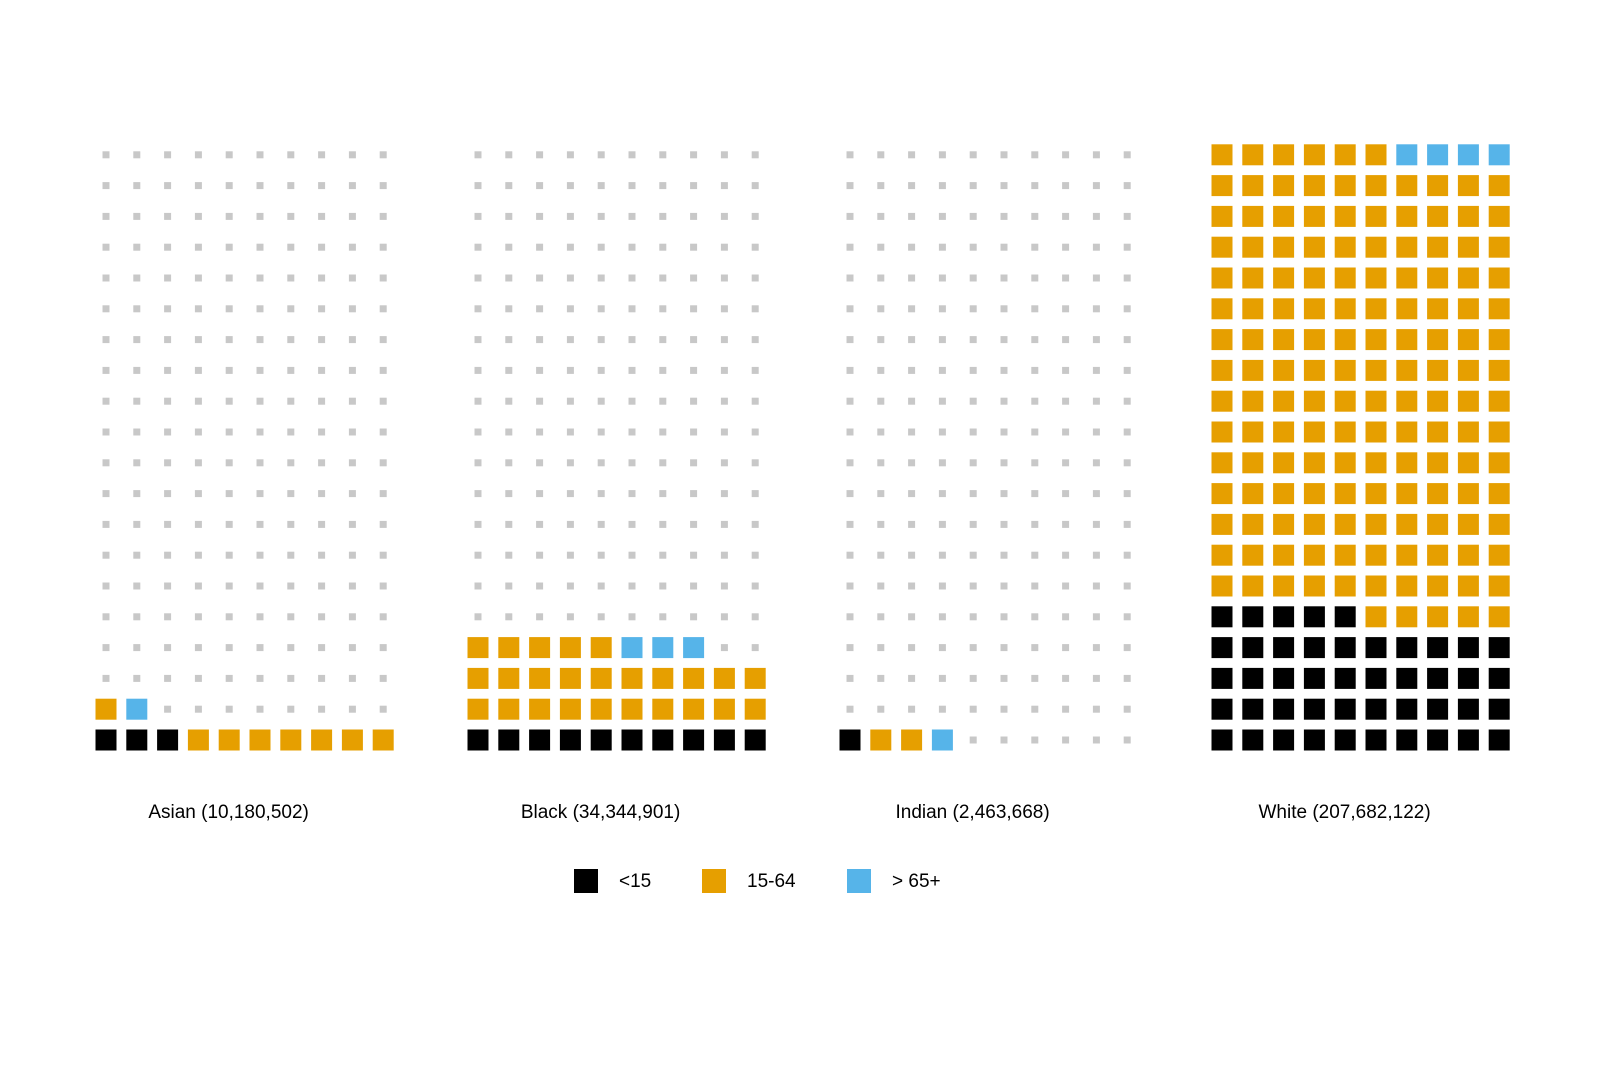 The width and height of the screenshot is (1600, 1066). What do you see at coordinates (586, 881) in the screenshot?
I see `legend-swatch` at bounding box center [586, 881].